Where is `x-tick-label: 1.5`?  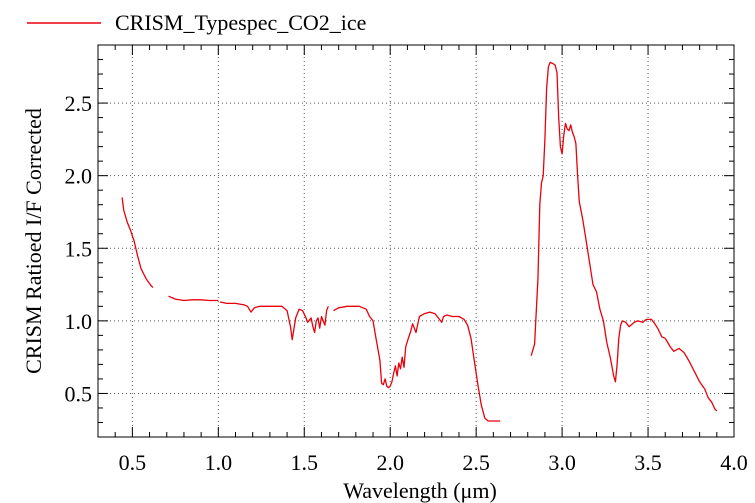
x-tick-label: 1.5 is located at coordinates (305, 462).